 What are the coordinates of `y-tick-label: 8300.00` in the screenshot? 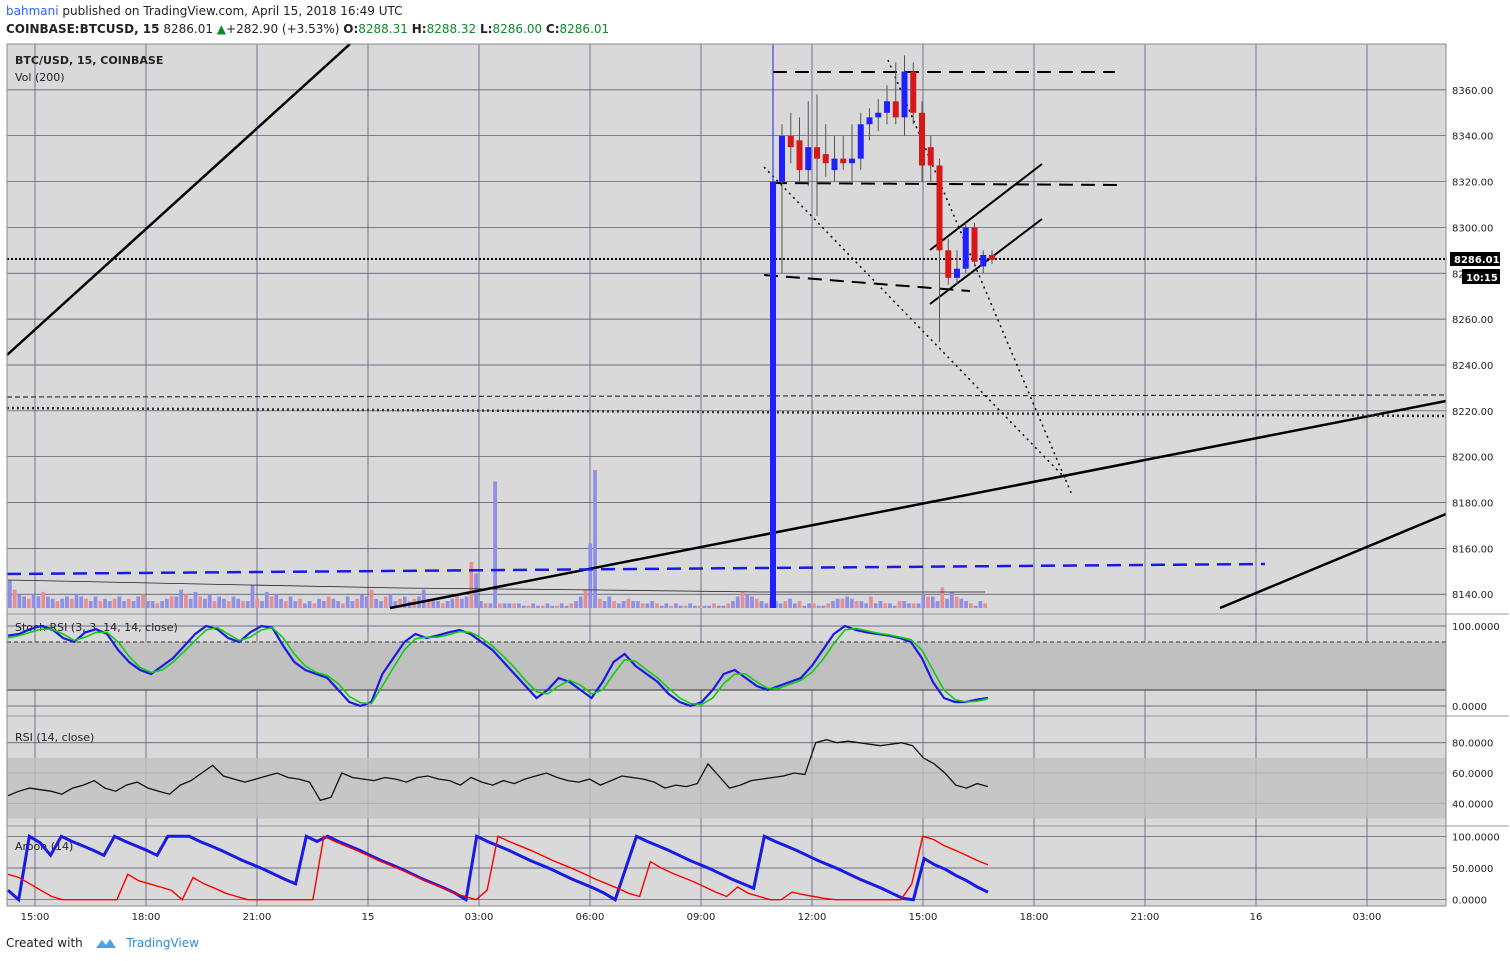 It's located at (1472, 228).